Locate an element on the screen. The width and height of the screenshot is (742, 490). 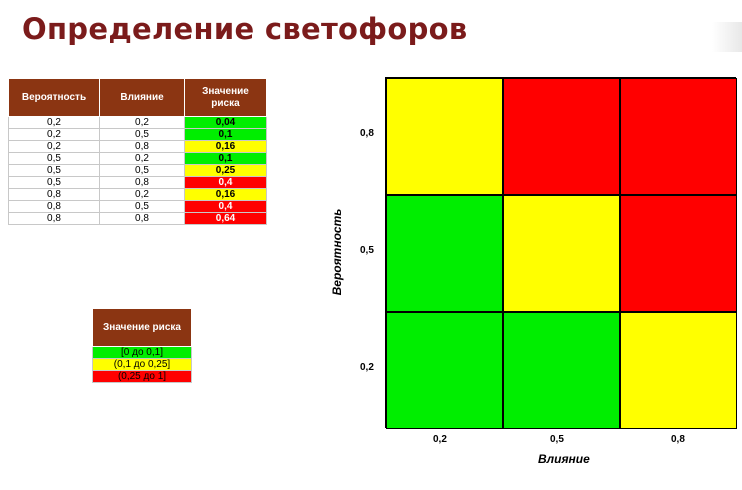
legend-item: (0,1 до 0,25] is located at coordinates (142, 364).